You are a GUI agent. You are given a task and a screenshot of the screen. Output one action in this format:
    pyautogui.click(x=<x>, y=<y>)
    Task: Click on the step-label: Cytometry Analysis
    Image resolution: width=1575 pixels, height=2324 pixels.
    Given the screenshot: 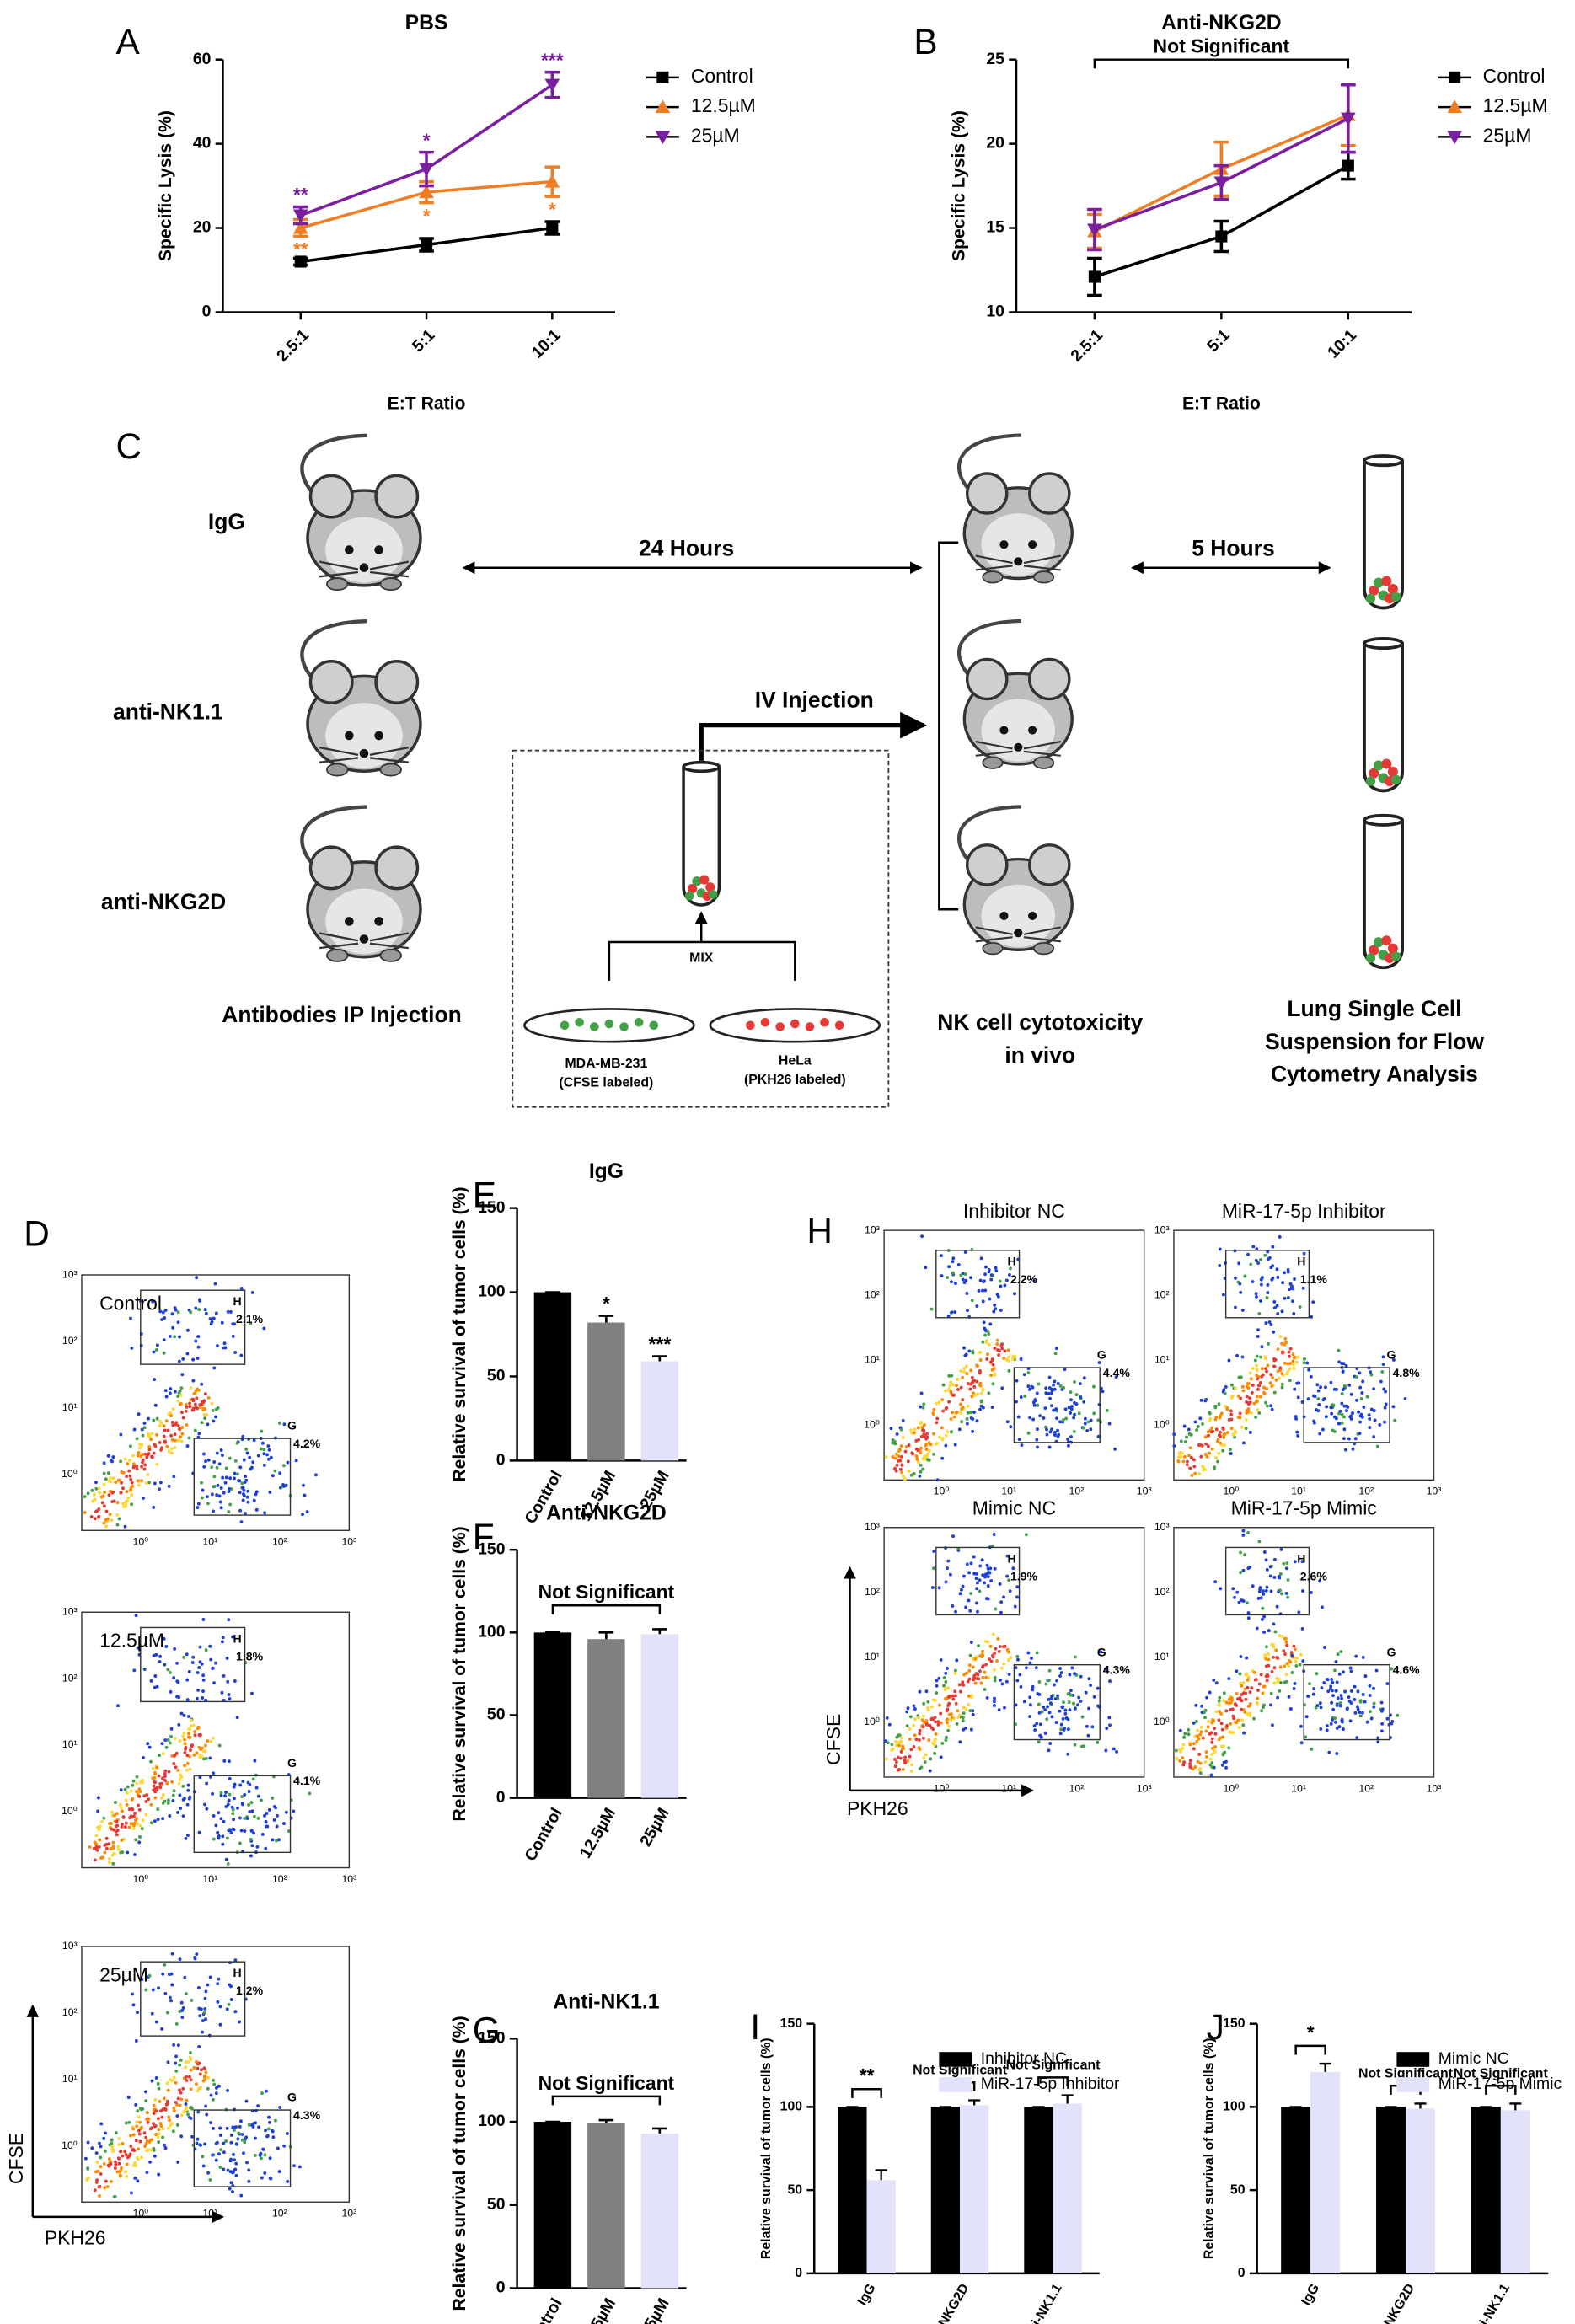 What is the action you would take?
    pyautogui.click(x=1374, y=1075)
    